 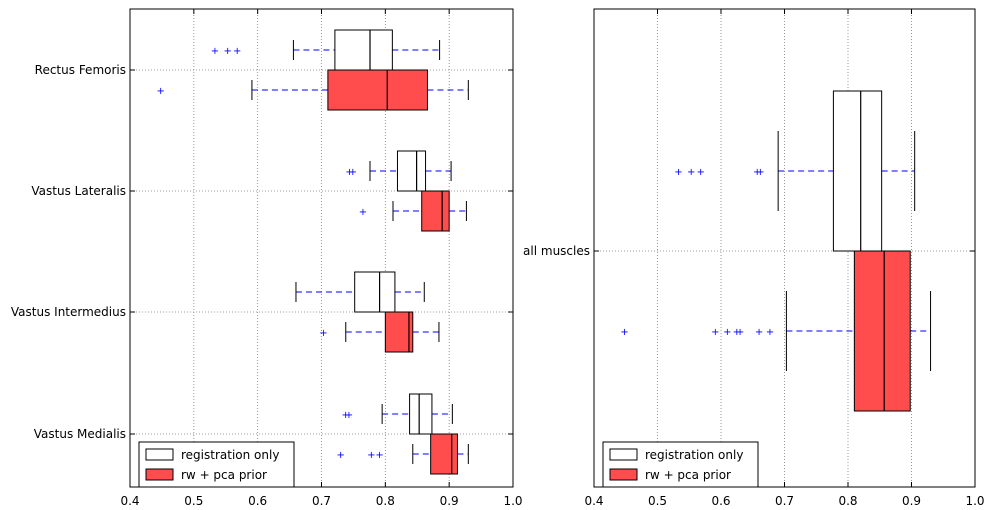 I want to click on category-label: all muscles, so click(x=556, y=251).